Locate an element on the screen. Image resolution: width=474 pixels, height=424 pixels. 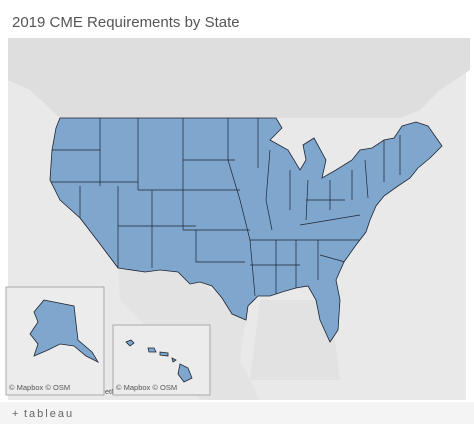
inset-frame is located at coordinates (161, 360).